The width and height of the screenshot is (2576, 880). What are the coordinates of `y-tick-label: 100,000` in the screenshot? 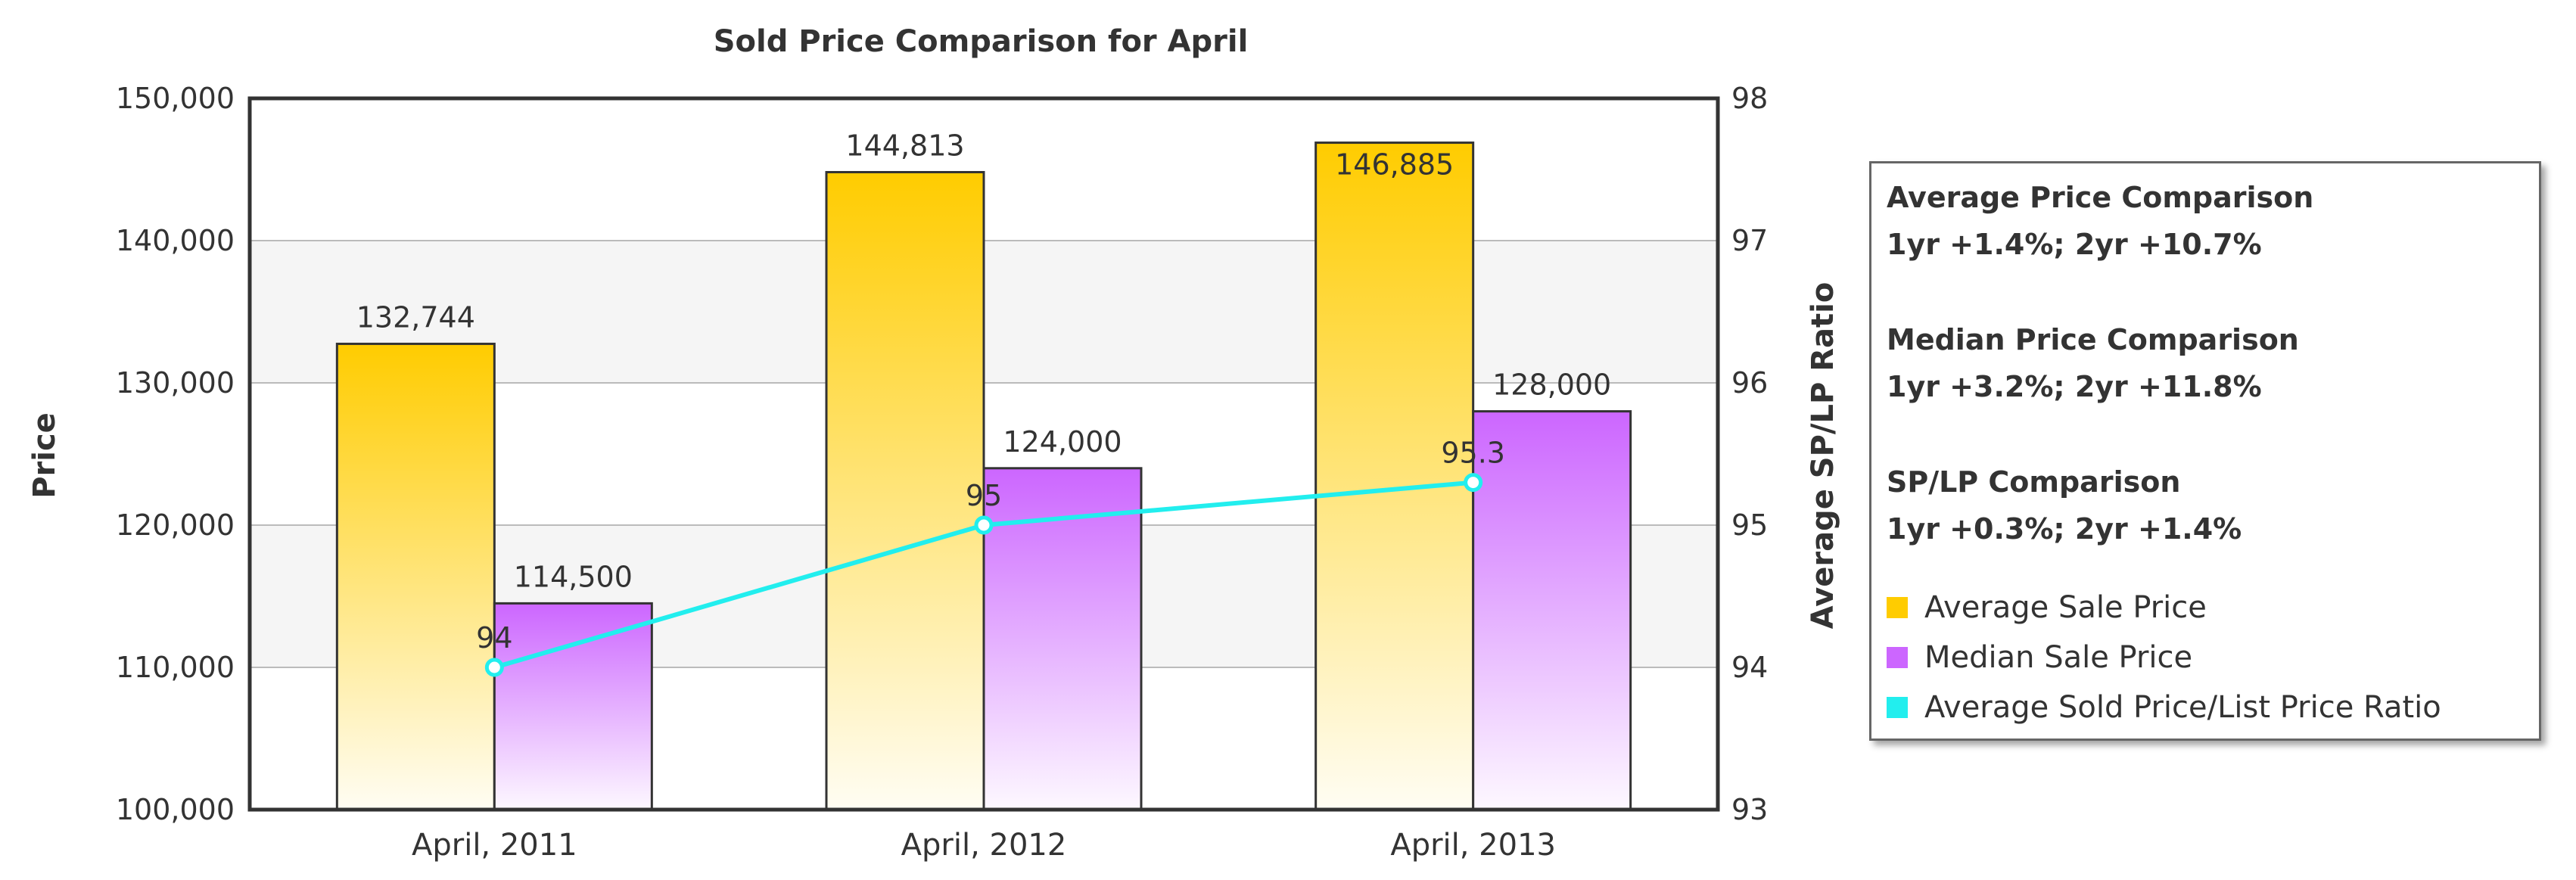 It's located at (175, 809).